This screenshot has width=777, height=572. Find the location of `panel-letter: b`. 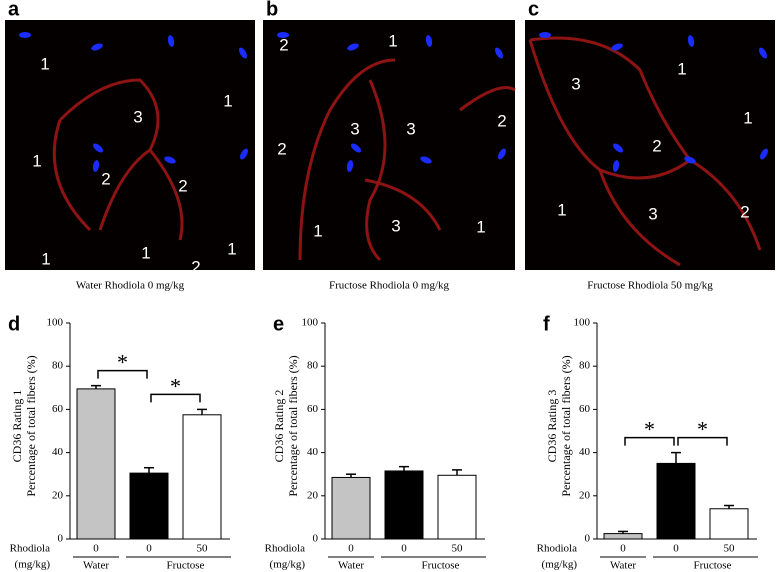

panel-letter: b is located at coordinates (272, 10).